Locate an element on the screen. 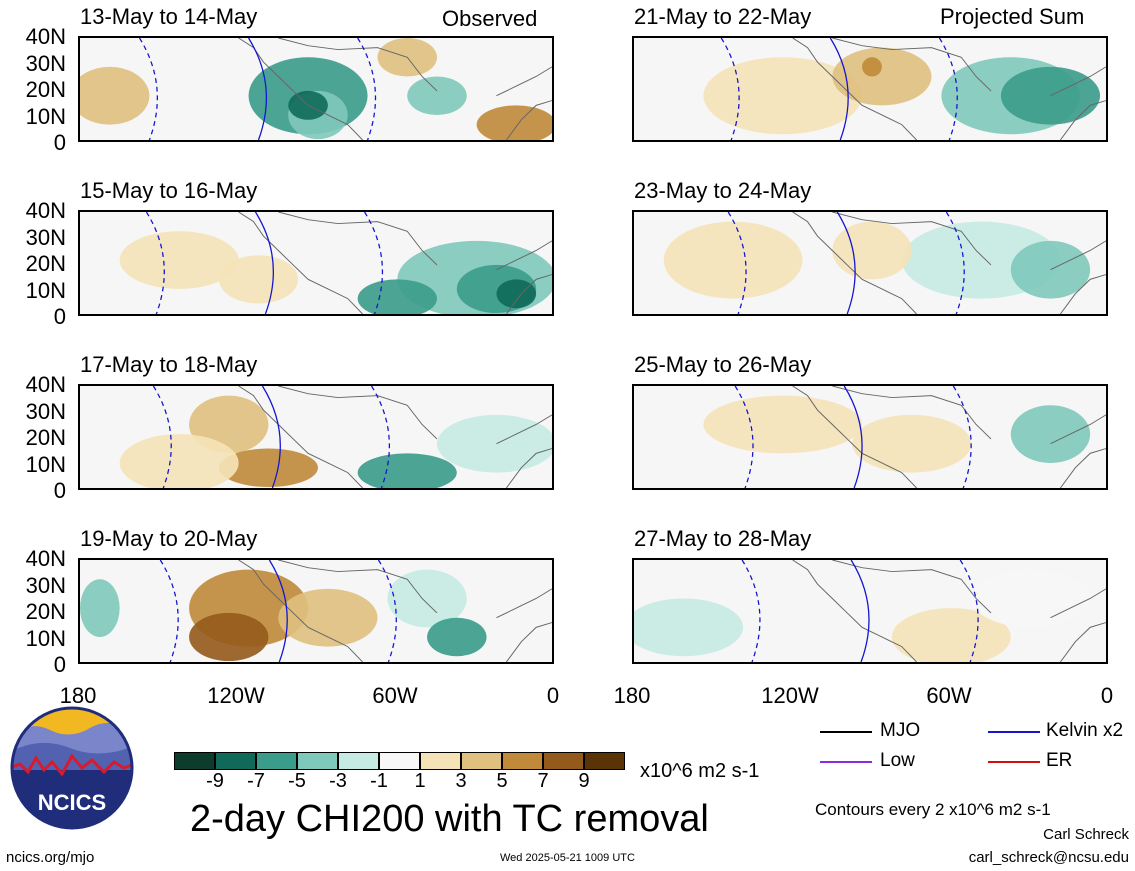 The height and width of the screenshot is (871, 1135). panel-title-4: 19-May to 20-May is located at coordinates (169, 538).